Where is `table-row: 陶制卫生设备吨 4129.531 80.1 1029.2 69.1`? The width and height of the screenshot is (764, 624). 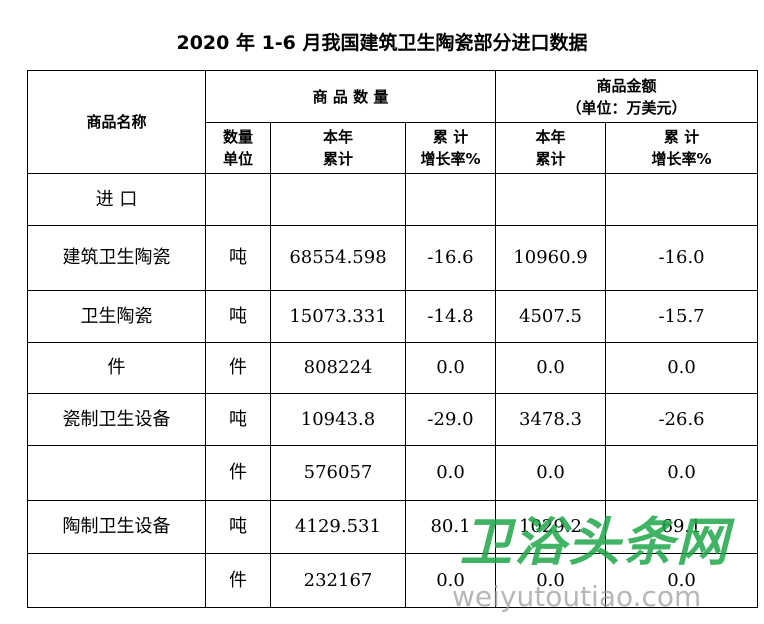 table-row: 陶制卫生设备吨 4129.531 80.1 1029.2 69.1 is located at coordinates (393, 527).